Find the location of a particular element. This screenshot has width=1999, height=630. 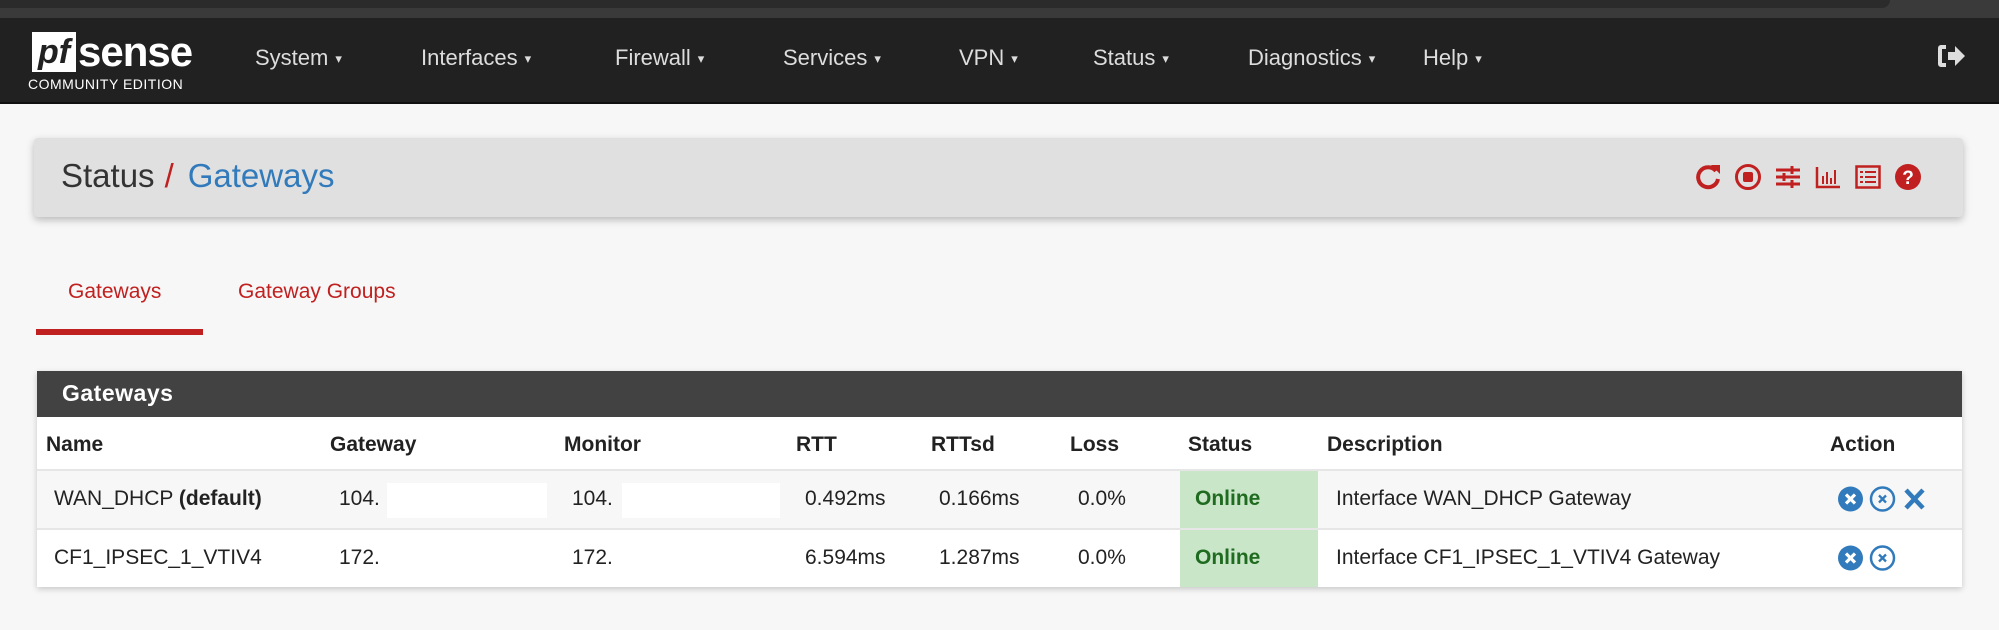

breadcrumb-parent: Status is located at coordinates (108, 175).